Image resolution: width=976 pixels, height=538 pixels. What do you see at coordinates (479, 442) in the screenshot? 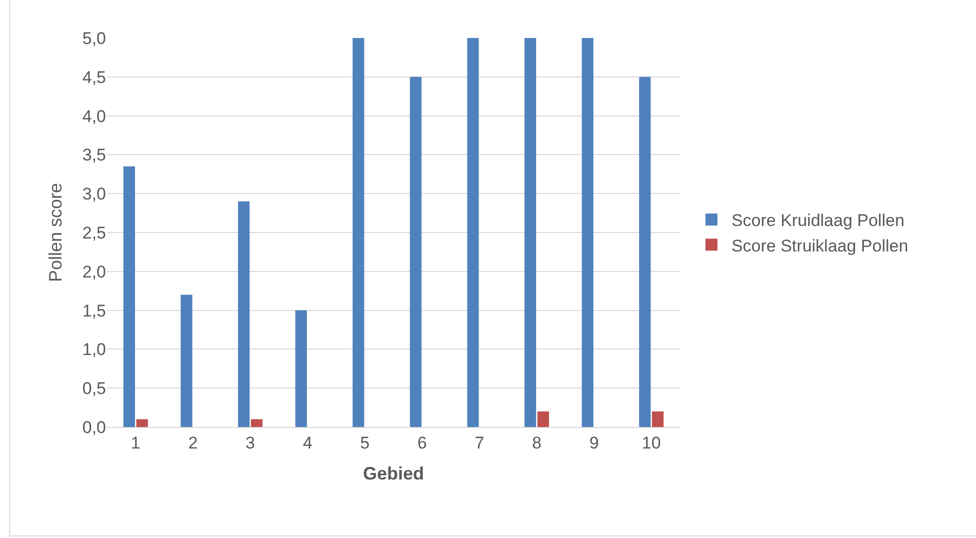
I see `x-tick-label: 7` at bounding box center [479, 442].